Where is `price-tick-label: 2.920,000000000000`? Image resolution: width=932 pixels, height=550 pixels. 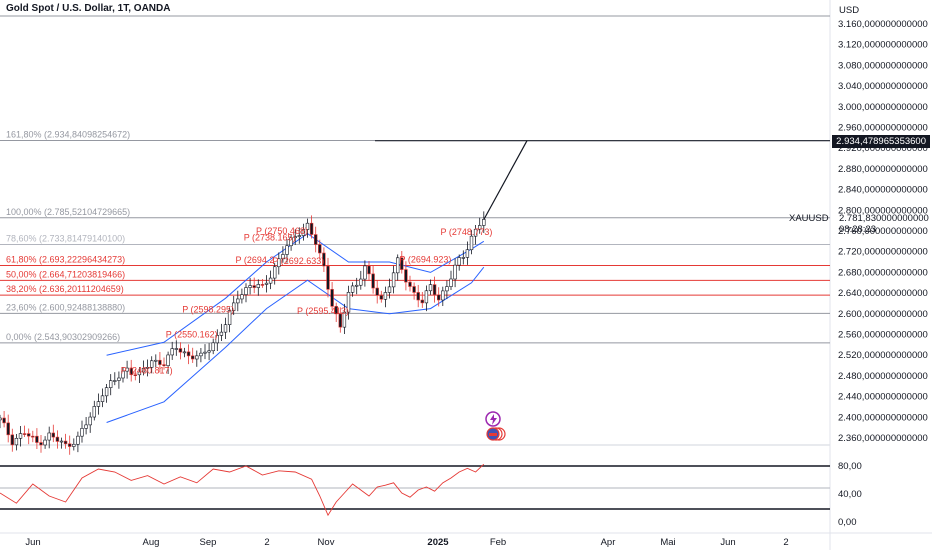 price-tick-label: 2.920,000000000000 is located at coordinates (883, 148).